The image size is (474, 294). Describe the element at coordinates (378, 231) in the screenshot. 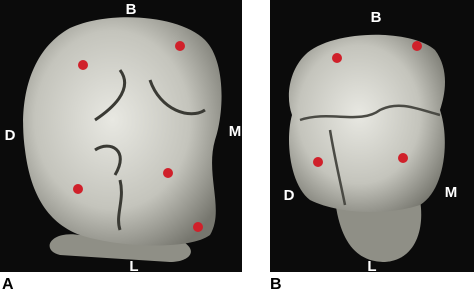

I see `root` at that location.